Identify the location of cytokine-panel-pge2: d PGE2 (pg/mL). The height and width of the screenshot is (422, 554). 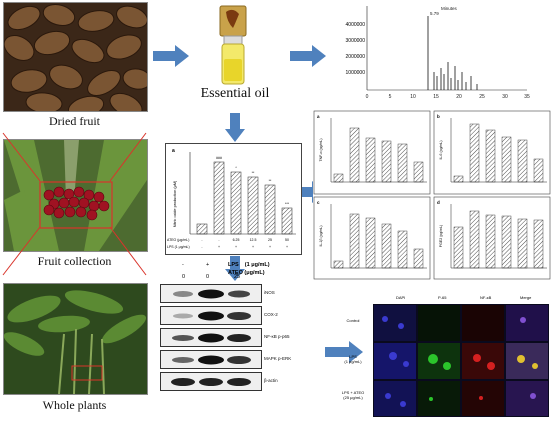
(492, 238).